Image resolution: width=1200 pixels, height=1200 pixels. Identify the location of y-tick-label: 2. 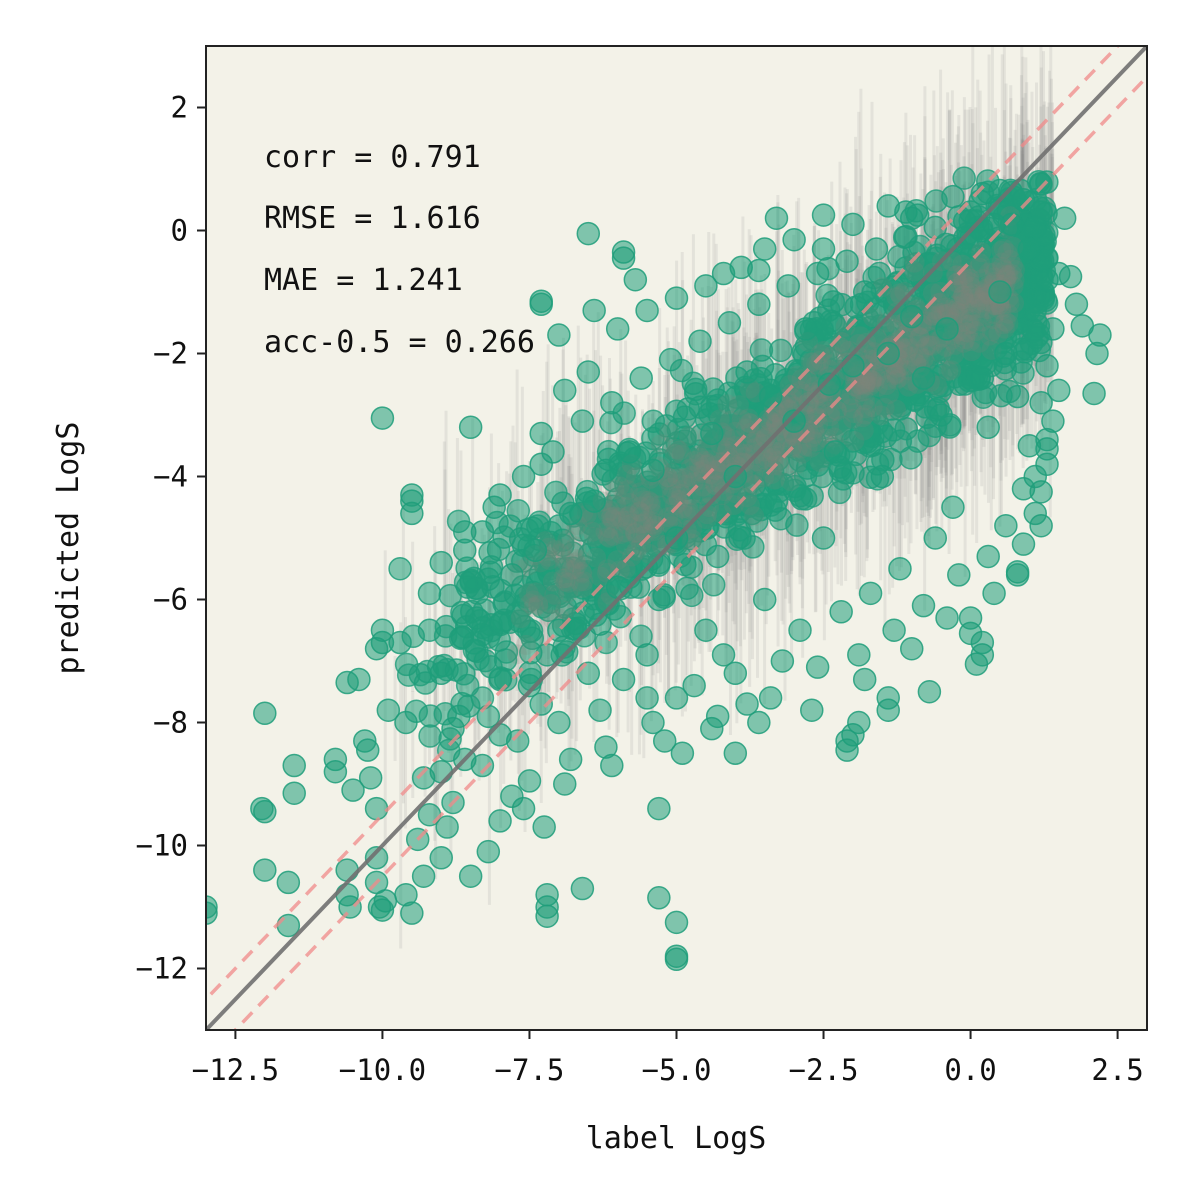
(179, 108).